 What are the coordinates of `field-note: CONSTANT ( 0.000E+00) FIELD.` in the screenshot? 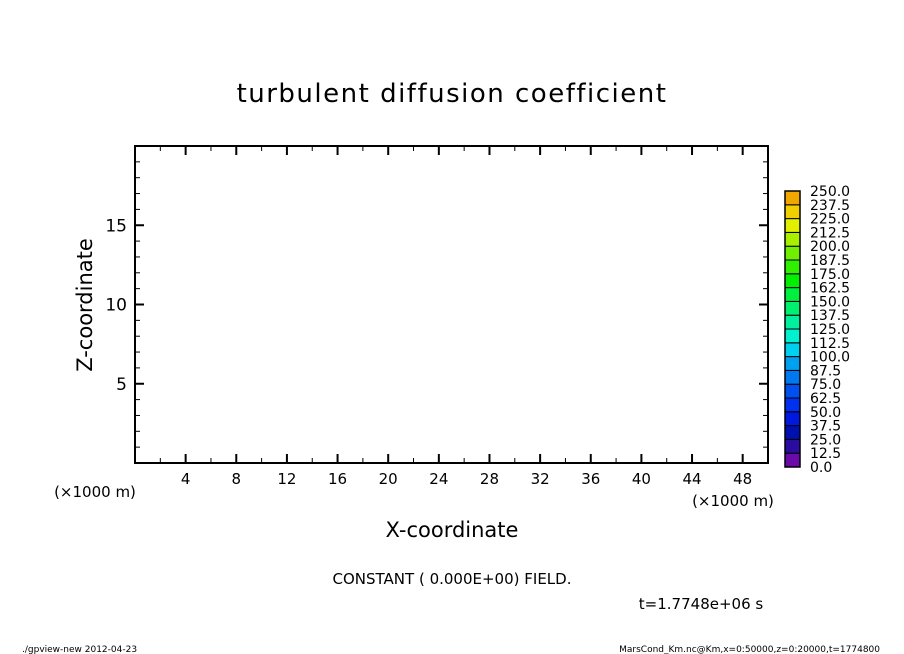 It's located at (452, 579).